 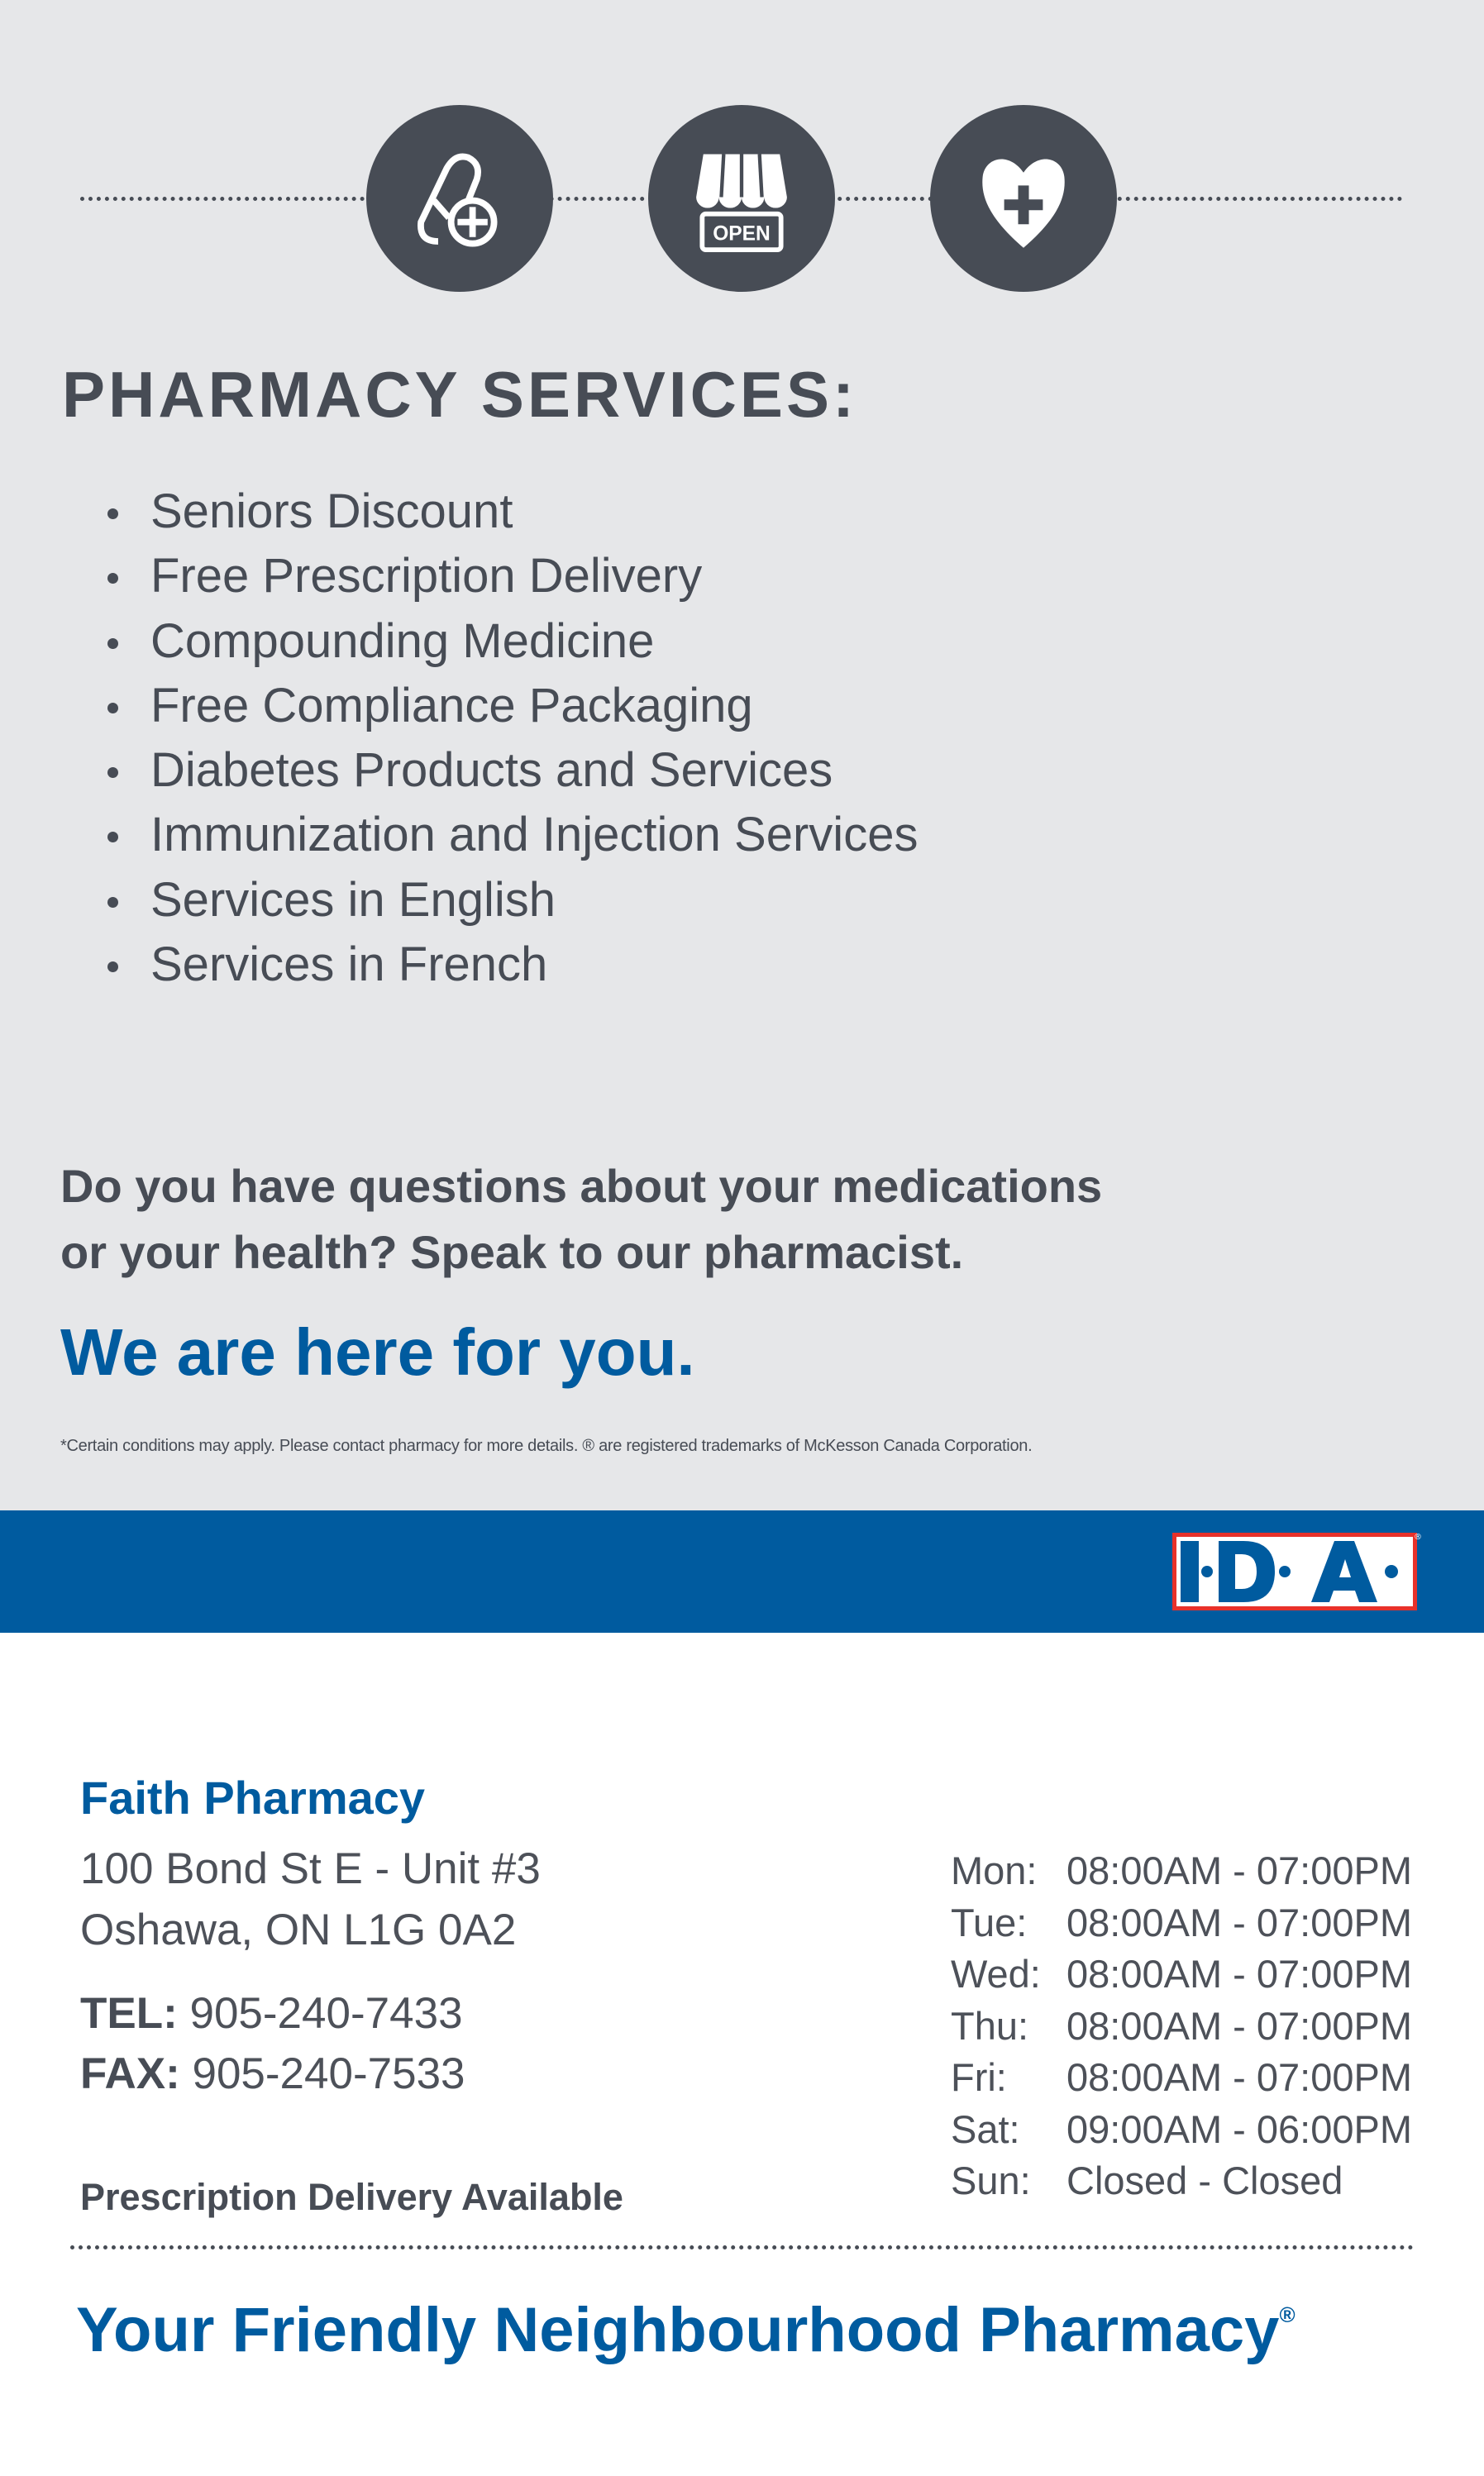 I want to click on fax-number: 905-240-7533, so click(x=329, y=2073).